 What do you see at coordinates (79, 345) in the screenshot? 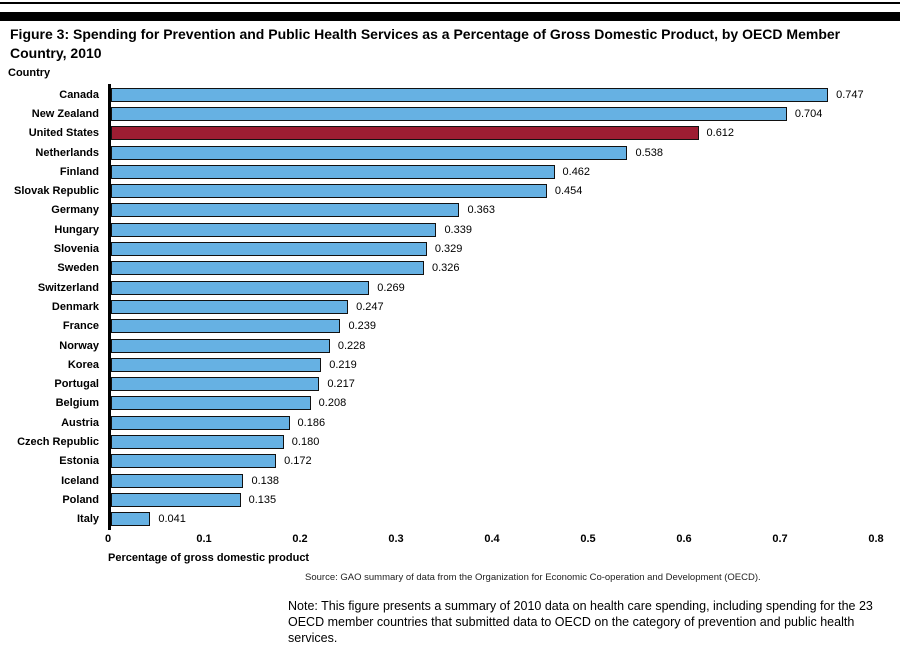
I see `country-label: Norway` at bounding box center [79, 345].